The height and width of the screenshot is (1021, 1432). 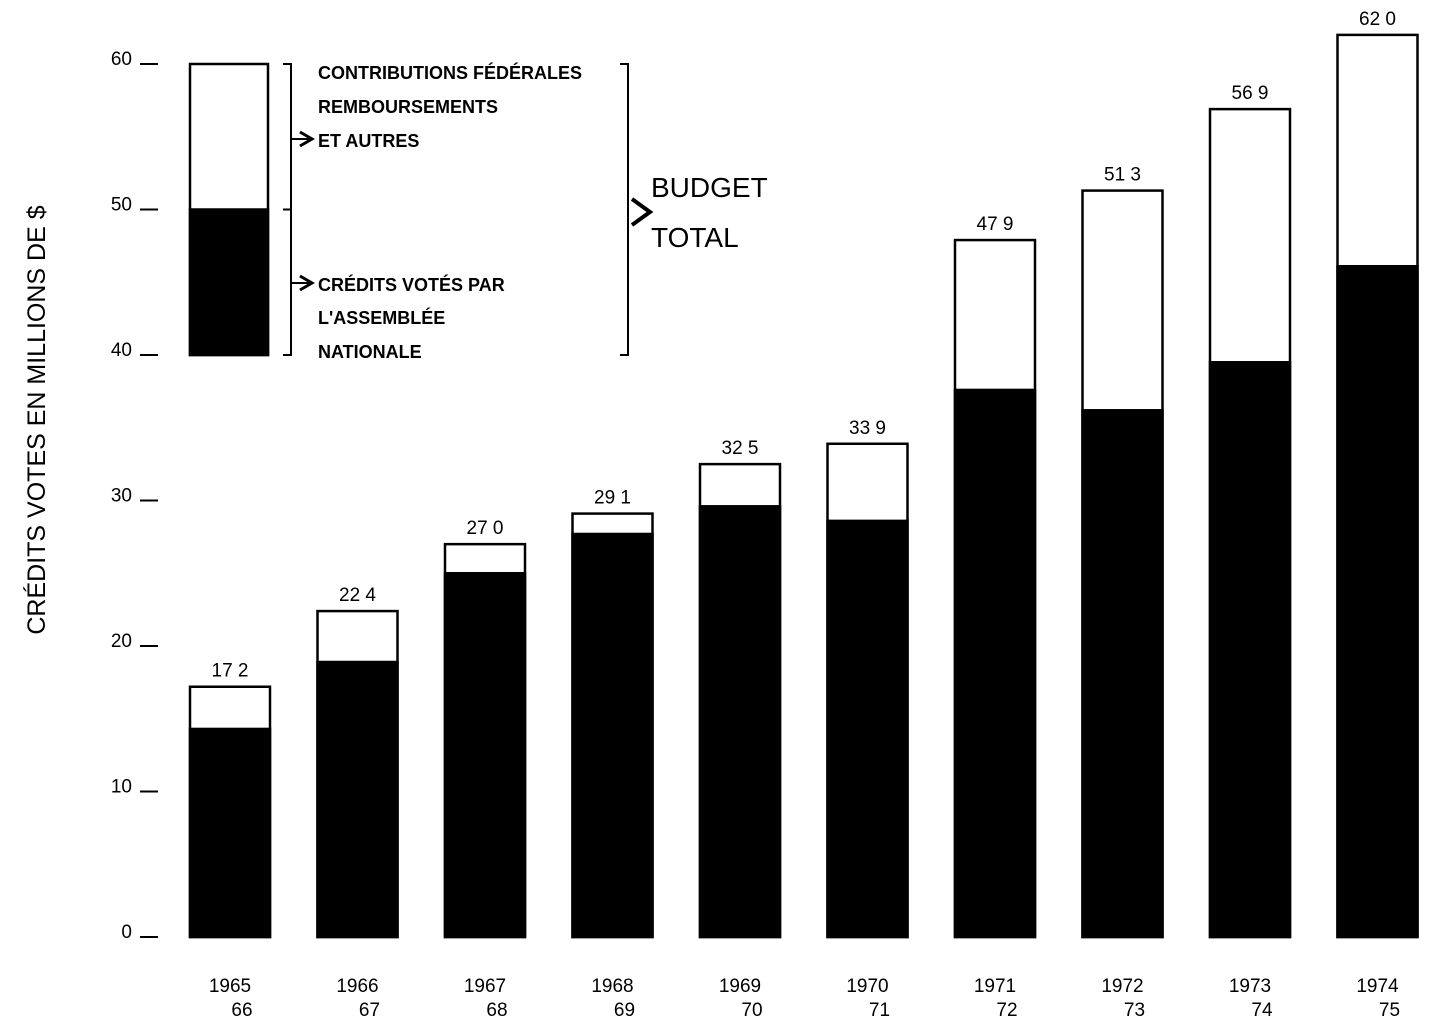 I want to click on x-tick-label-6: 1971, so click(x=995, y=986).